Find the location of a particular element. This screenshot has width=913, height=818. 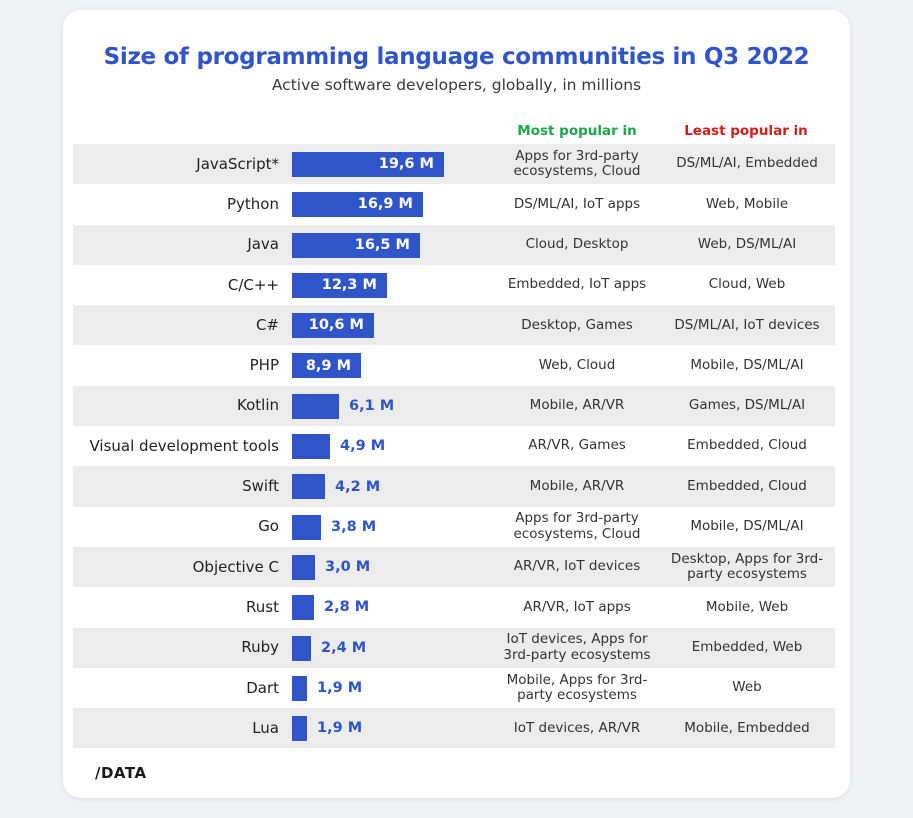

least-popular-cell: Cloud, Web is located at coordinates (747, 284).